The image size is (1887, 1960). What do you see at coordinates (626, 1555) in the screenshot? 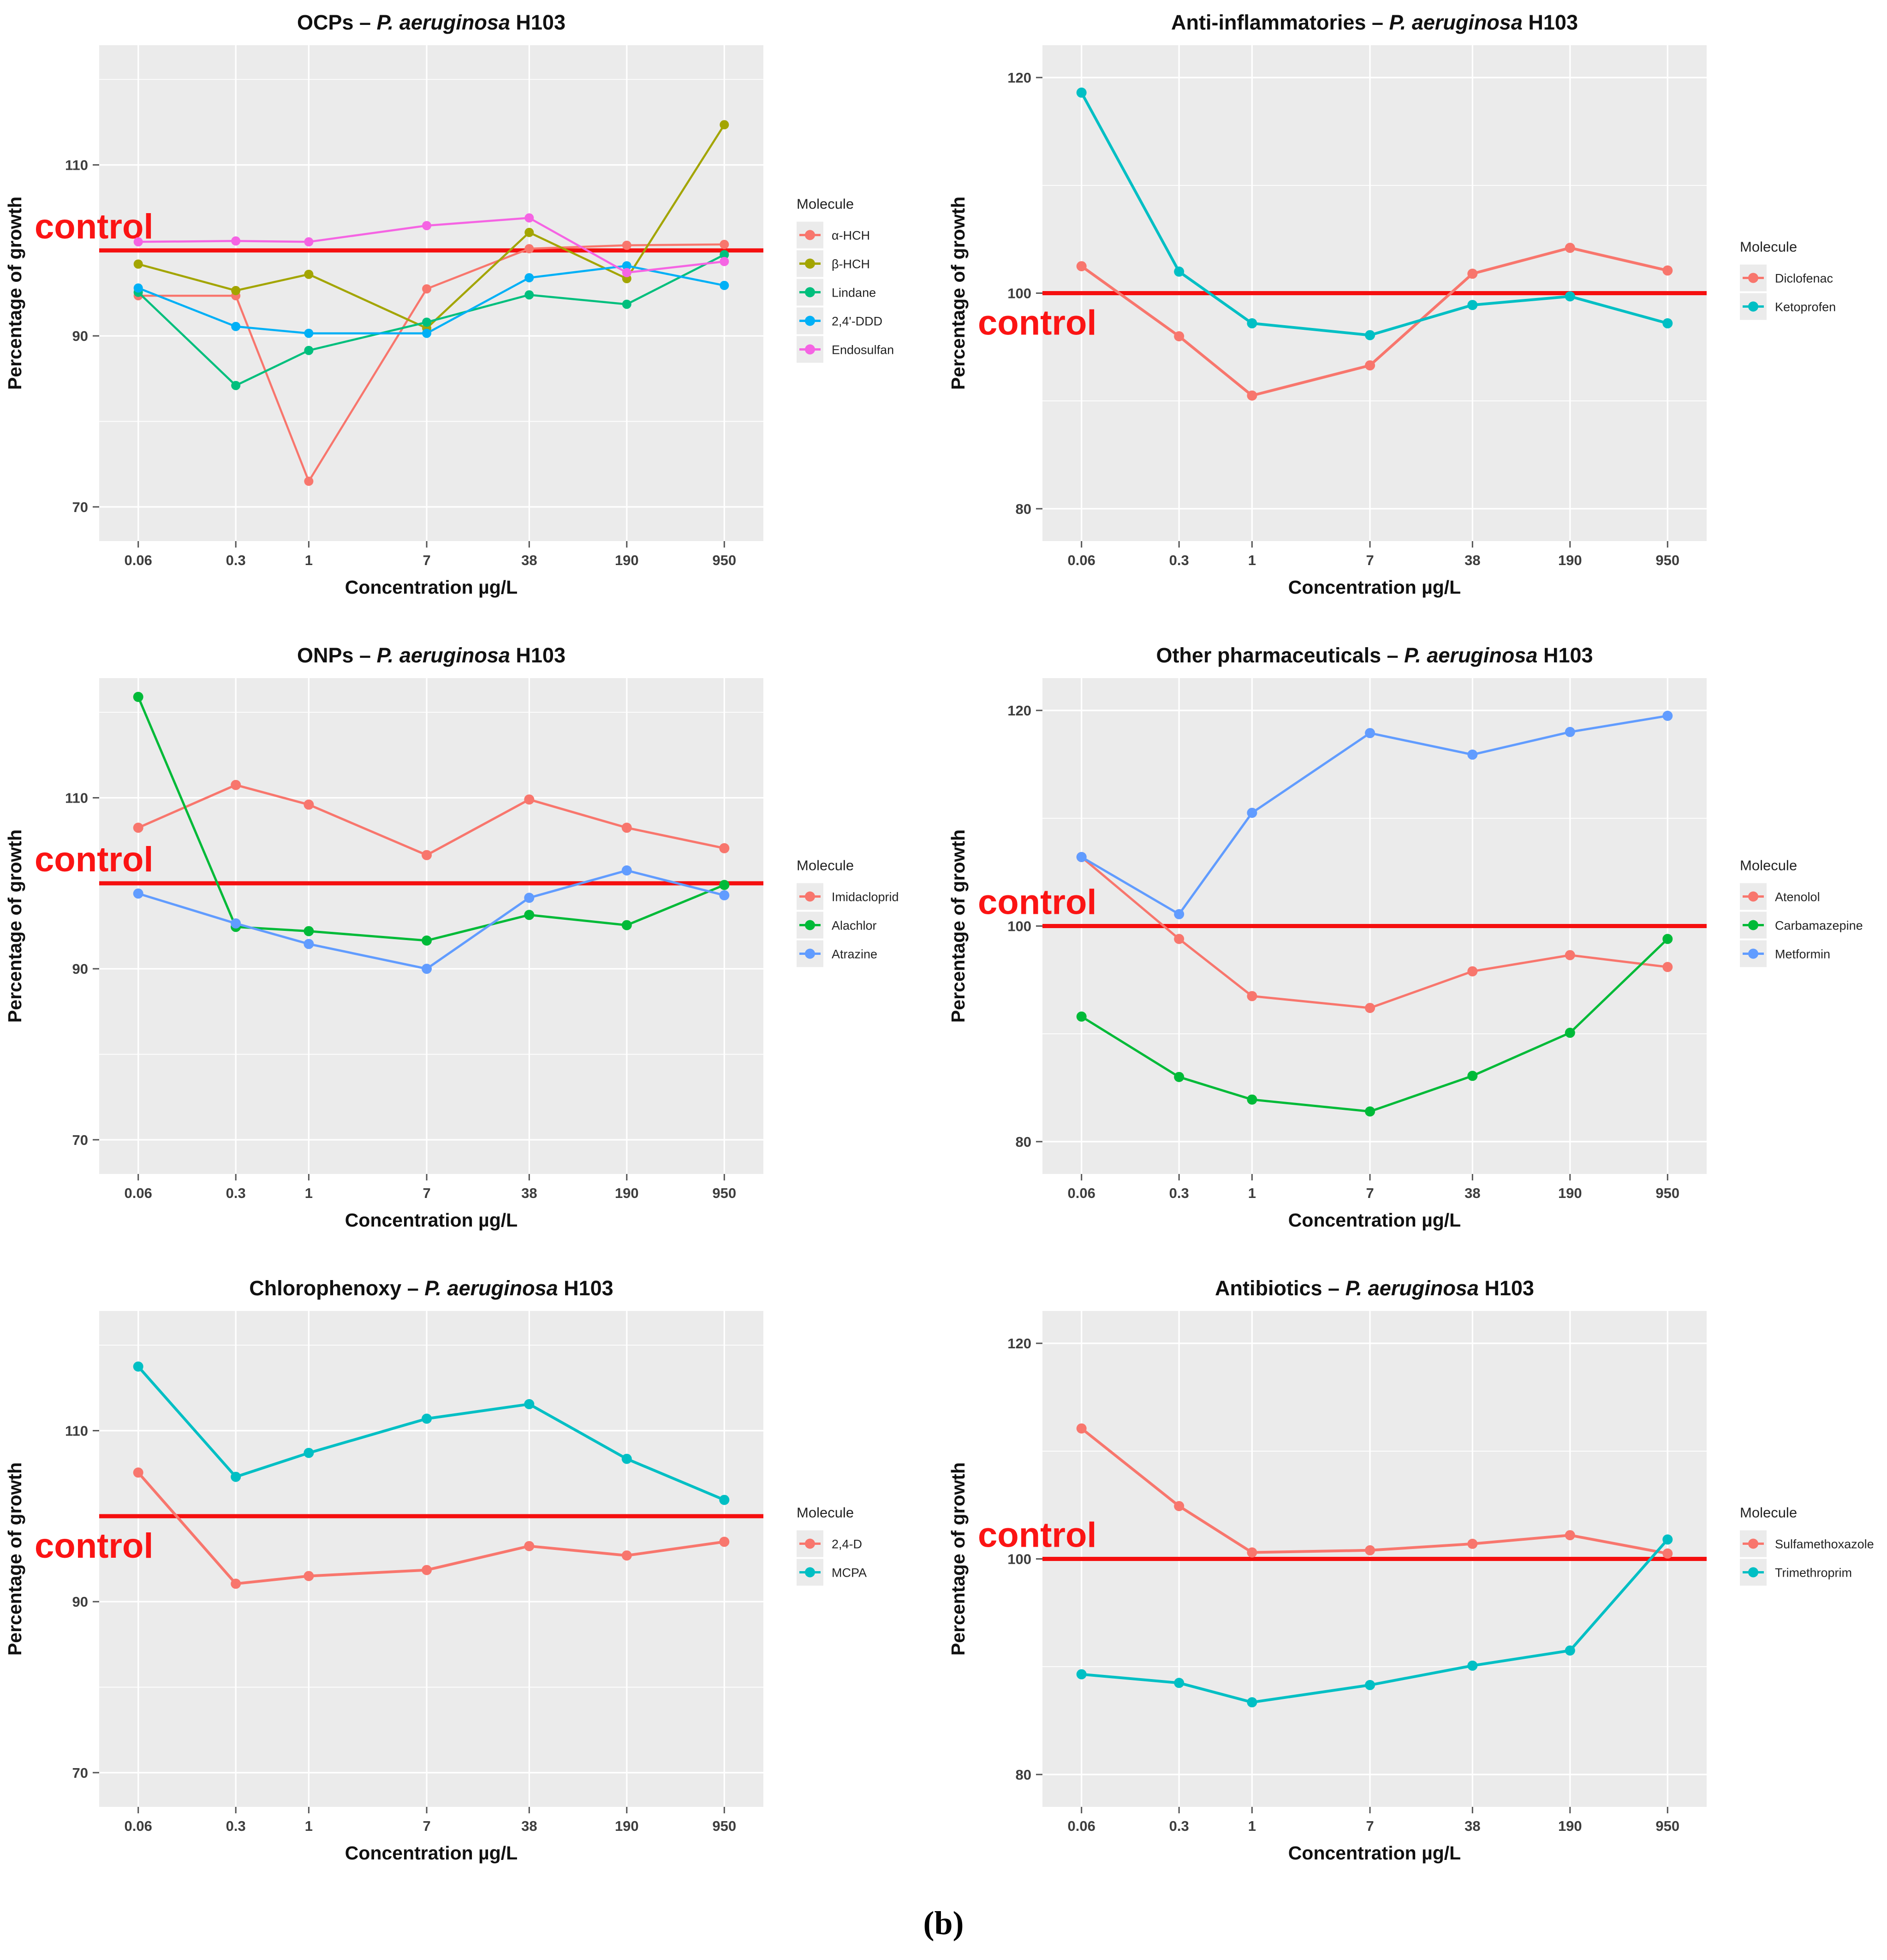
I see `data-point-2,4-D-190` at bounding box center [626, 1555].